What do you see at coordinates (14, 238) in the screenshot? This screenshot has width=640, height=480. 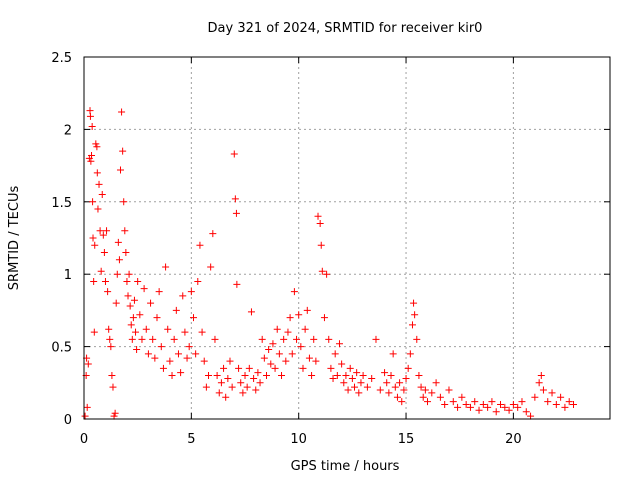 I see `y-axis-label: SRMTID / TECUs` at bounding box center [14, 238].